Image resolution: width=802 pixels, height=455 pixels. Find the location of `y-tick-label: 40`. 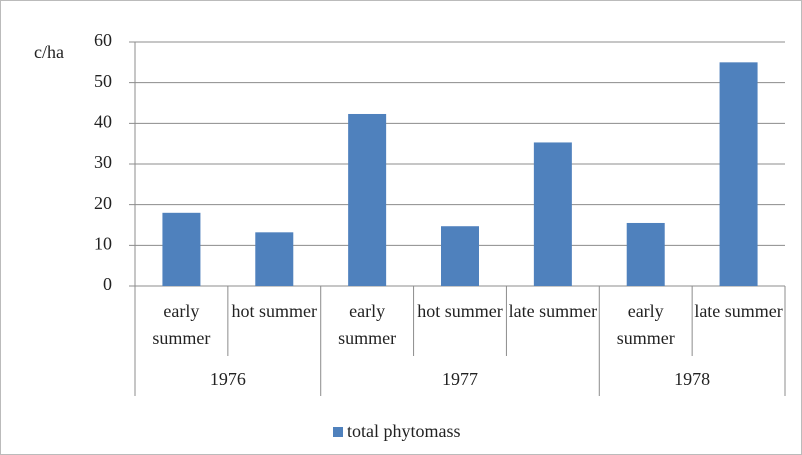

y-tick-label: 40 is located at coordinates (103, 121).